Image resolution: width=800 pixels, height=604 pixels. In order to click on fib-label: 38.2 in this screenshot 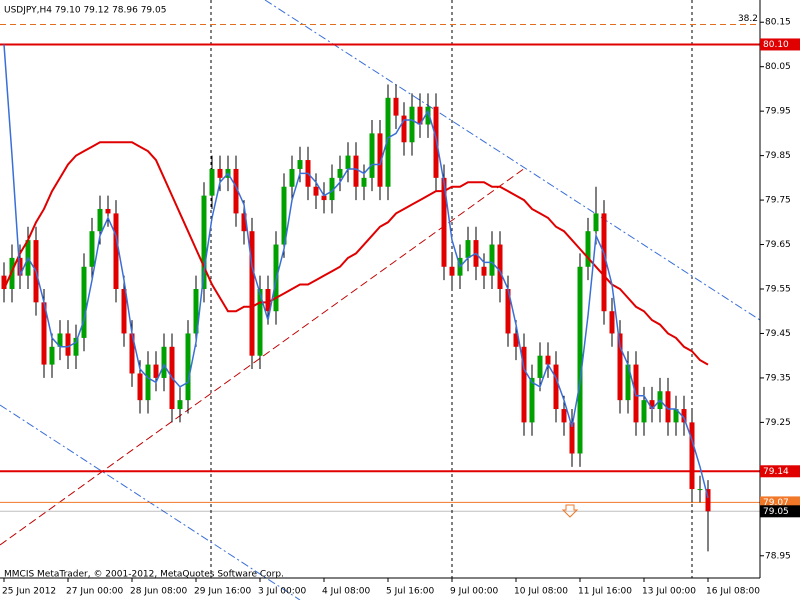, I will do `click(748, 19)`.